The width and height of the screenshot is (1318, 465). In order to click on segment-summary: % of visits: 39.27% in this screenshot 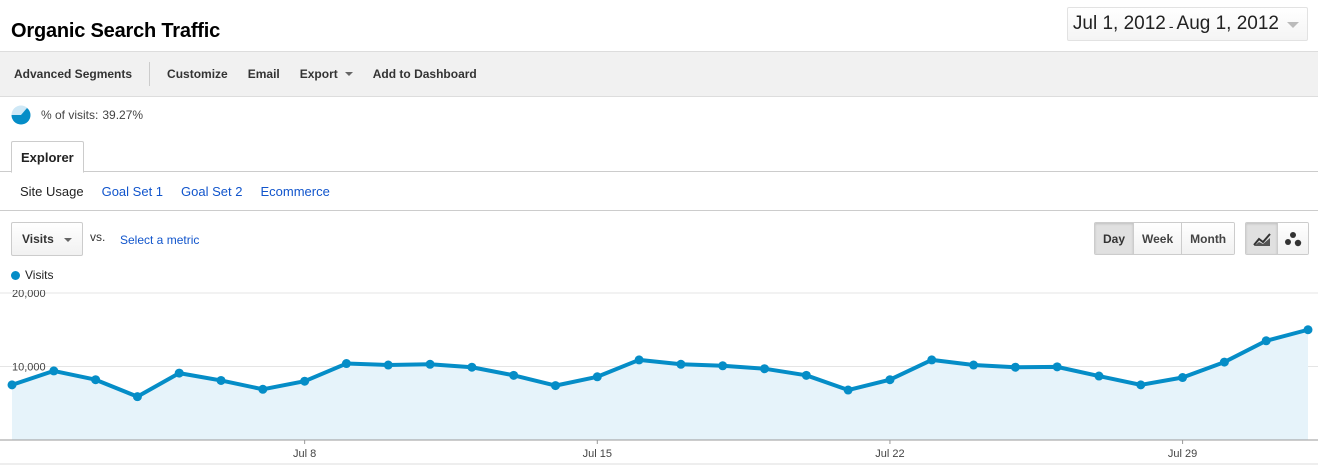, I will do `click(77, 115)`.